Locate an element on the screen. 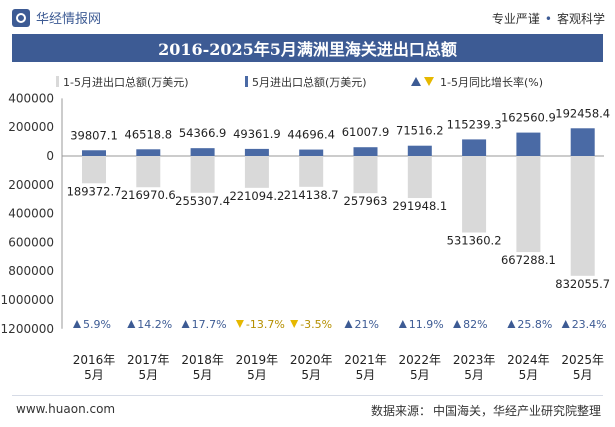 The height and width of the screenshot is (427, 615). footer-divider is located at coordinates (307, 395).